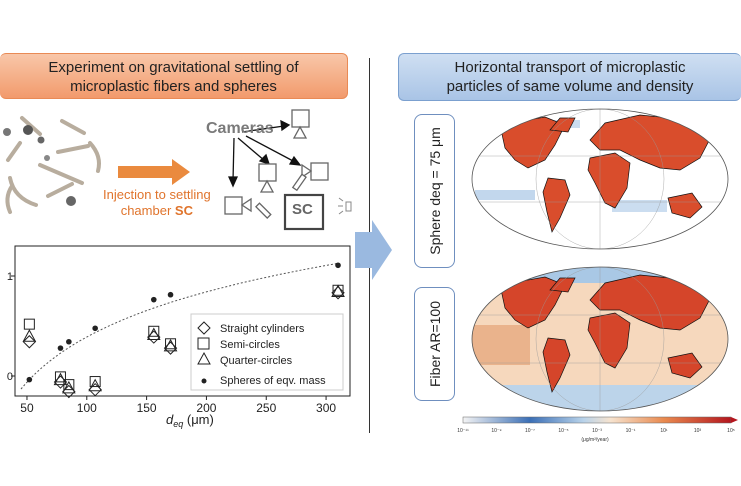 The height and width of the screenshot is (486, 741). Describe the element at coordinates (178, 326) in the screenshot. I see `trend-line` at that location.